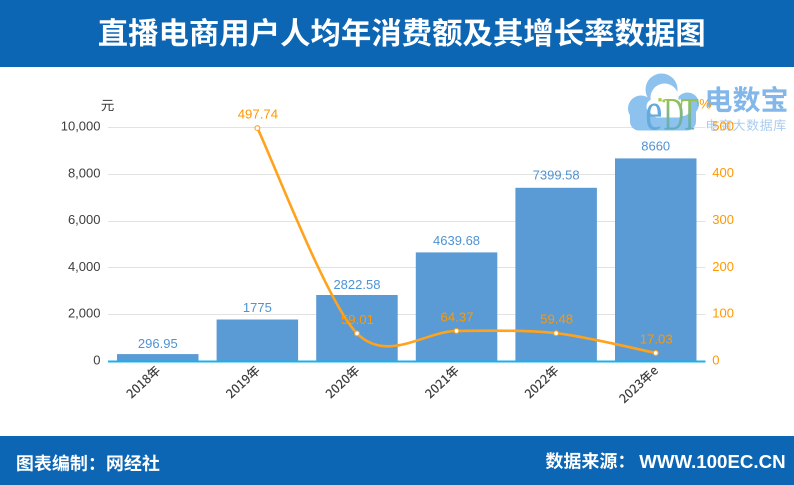  I want to click on svg-text: 100, so click(723, 313).